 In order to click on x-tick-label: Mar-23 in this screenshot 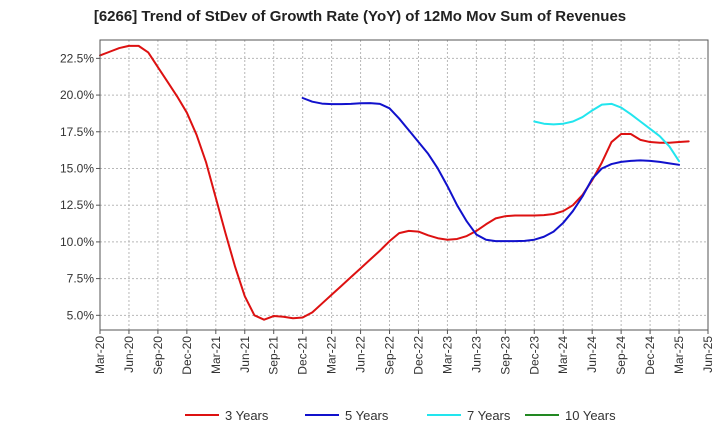, I will do `click(447, 355)`.